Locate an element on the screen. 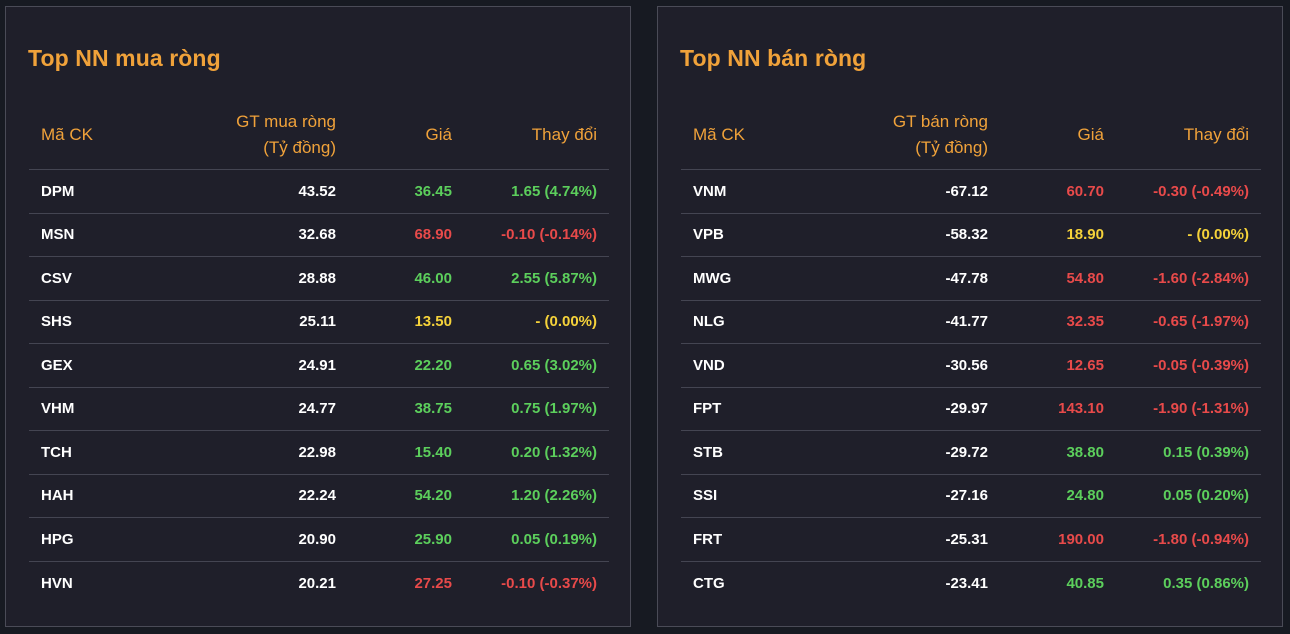  table-row: SHS 25.11 13.50 - (0.00%) is located at coordinates (319, 322).